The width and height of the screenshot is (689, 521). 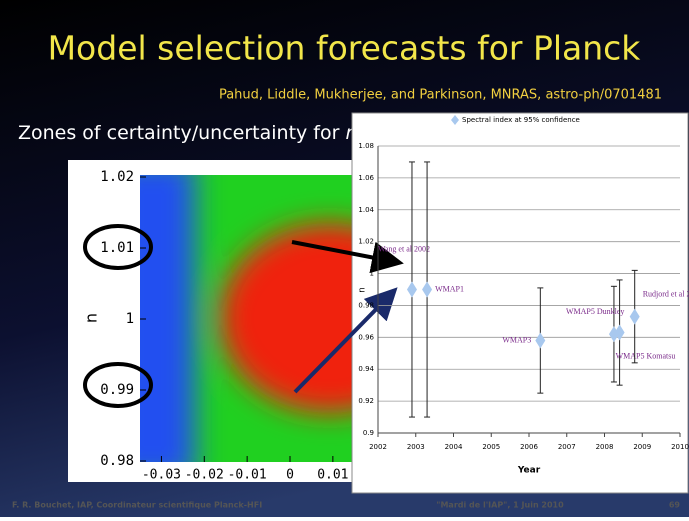 I want to click on y-tick-label: 0.94, so click(x=366, y=369).